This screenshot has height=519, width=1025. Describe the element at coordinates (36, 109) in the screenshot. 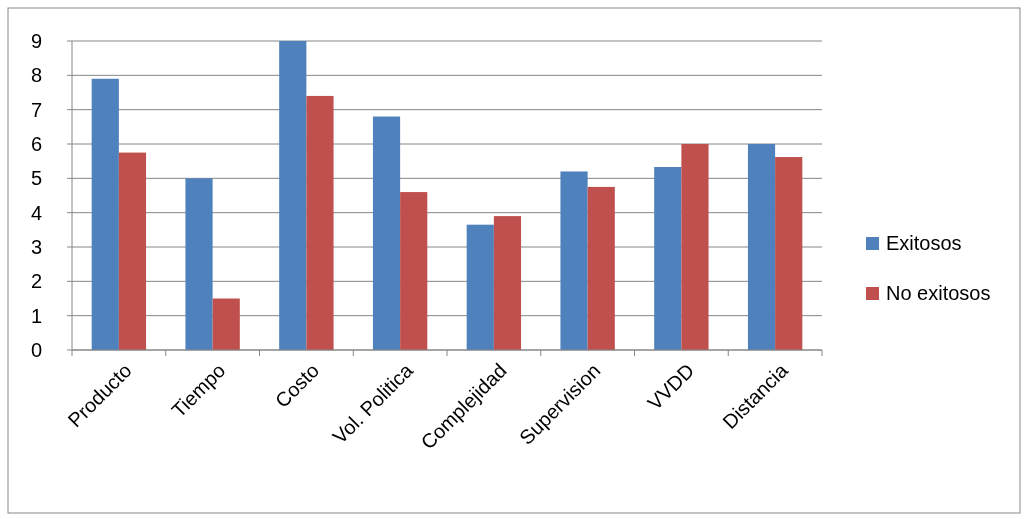

I see `y-tick-label: 7` at that location.